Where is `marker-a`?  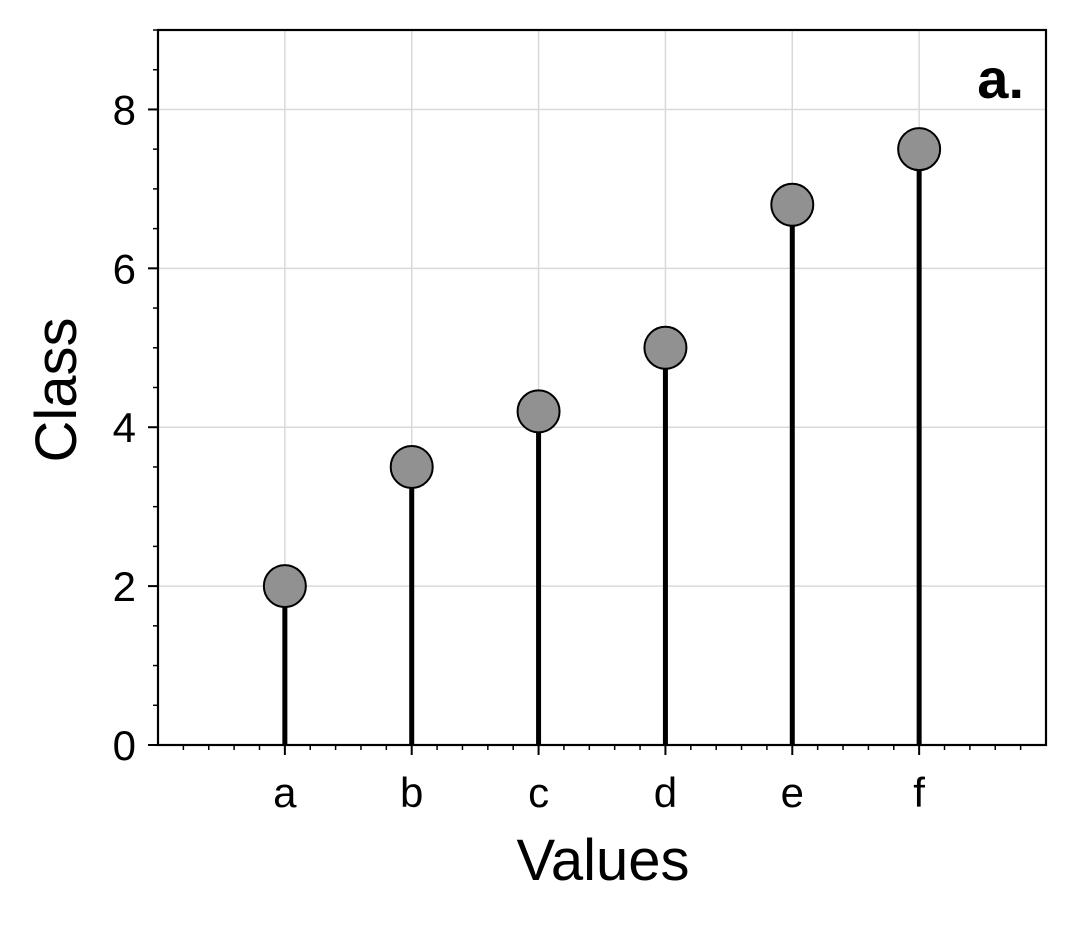 marker-a is located at coordinates (284, 586).